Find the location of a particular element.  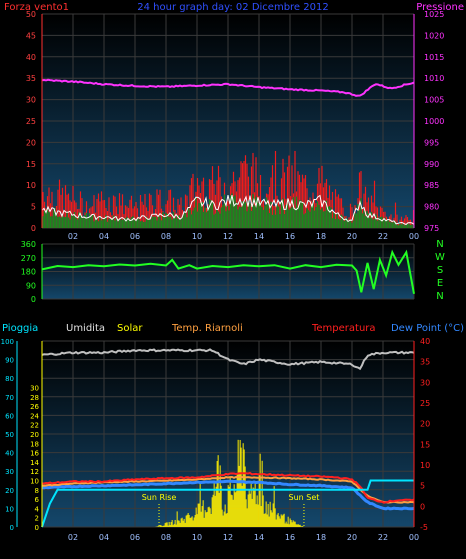

tick-label: 4 is located at coordinates (37, 509).